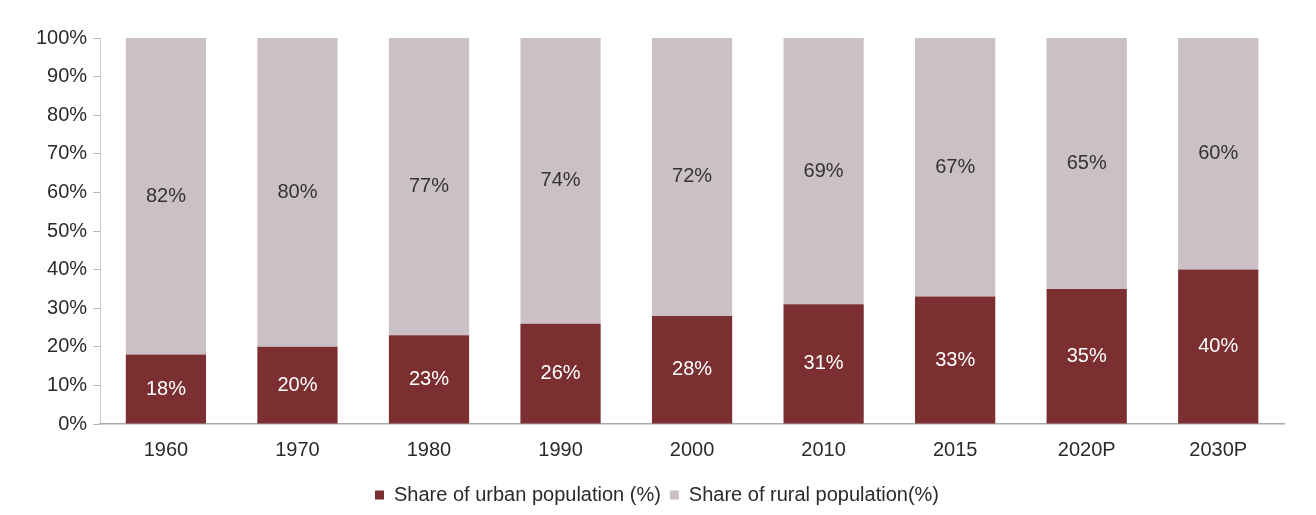  I want to click on x-tick-label: 2030P, so click(1218, 448).